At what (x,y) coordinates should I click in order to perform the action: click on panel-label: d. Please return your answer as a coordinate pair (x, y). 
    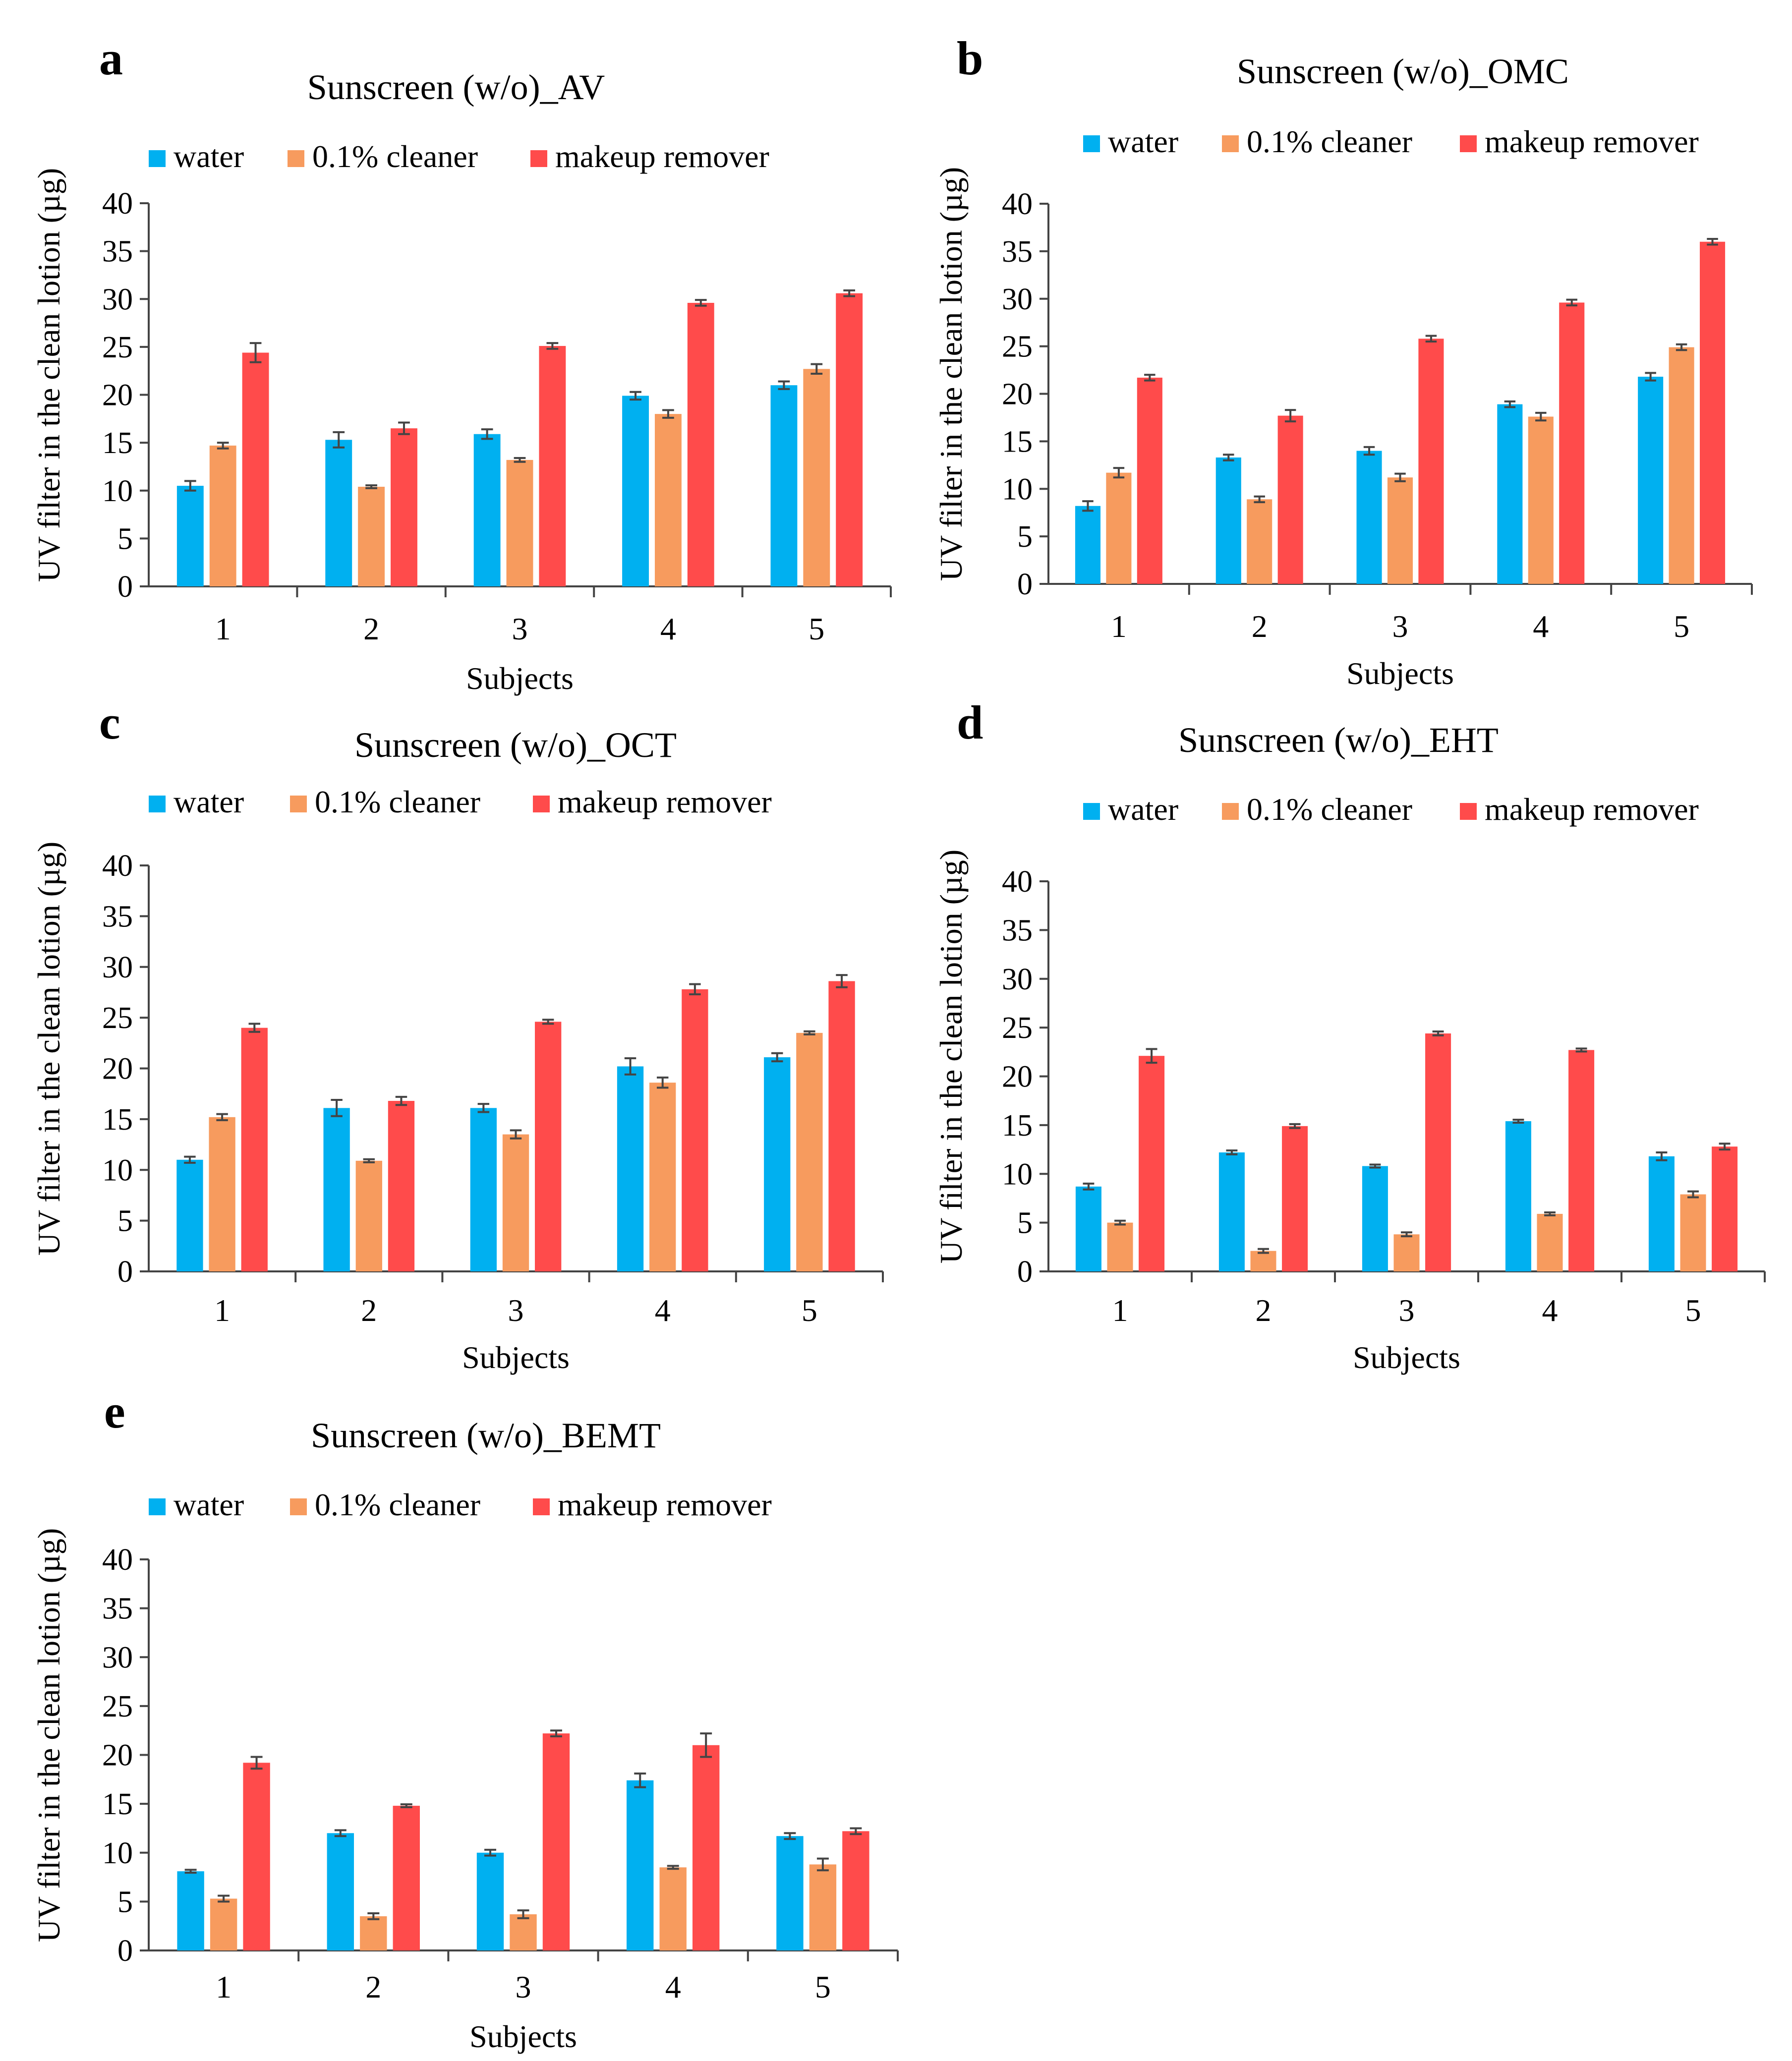
    Looking at the image, I should click on (970, 722).